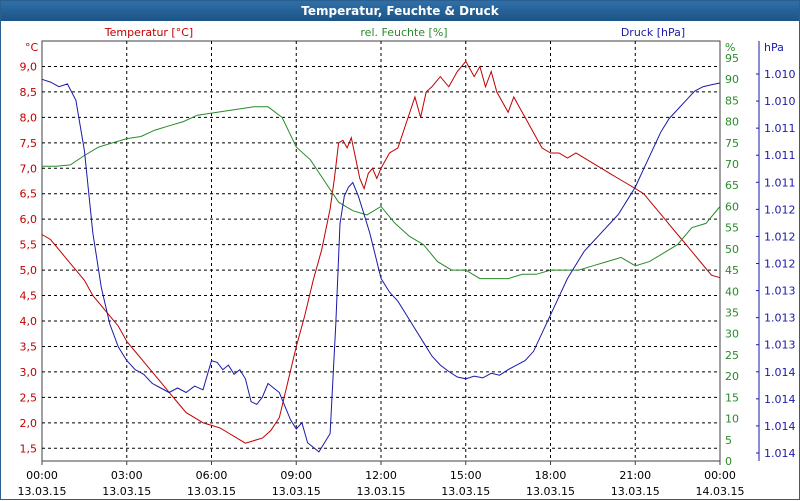 This screenshot has width=800, height=501. Describe the element at coordinates (29, 194) in the screenshot. I see `temperature-tick-label: 6,5` at that location.